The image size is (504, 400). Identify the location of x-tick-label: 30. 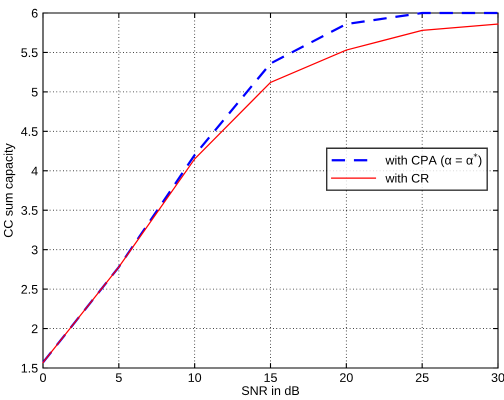
(498, 377).